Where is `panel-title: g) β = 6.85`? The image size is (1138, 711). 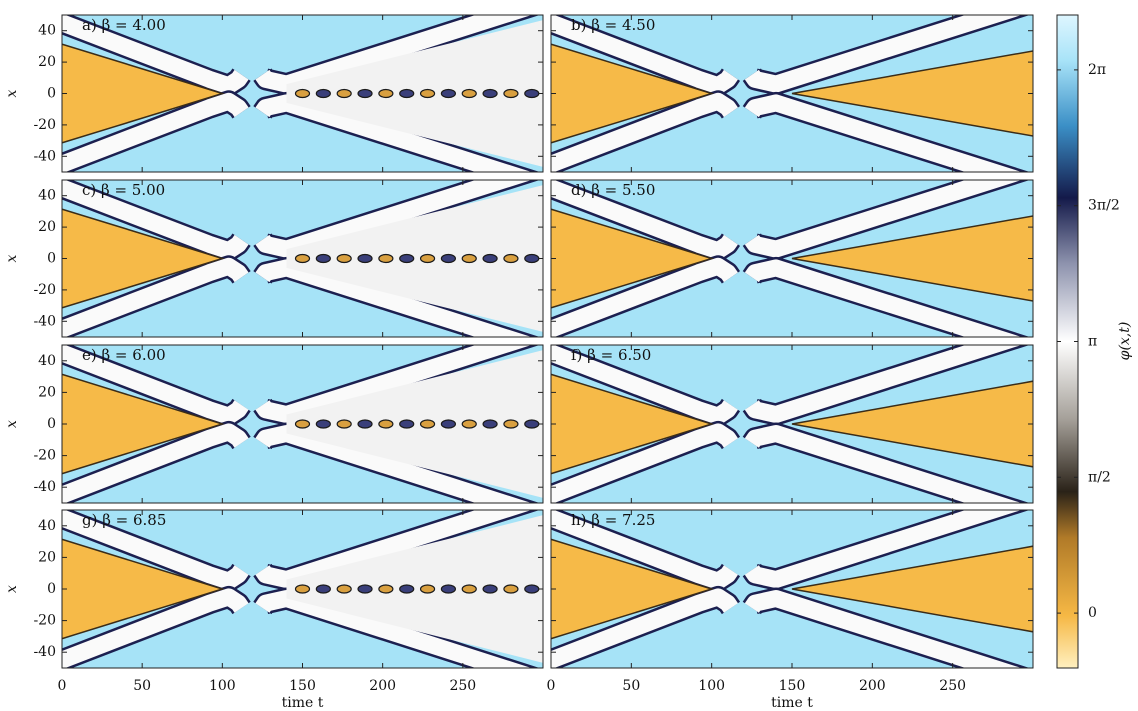
panel-title: g) β = 6.85 is located at coordinates (124, 520).